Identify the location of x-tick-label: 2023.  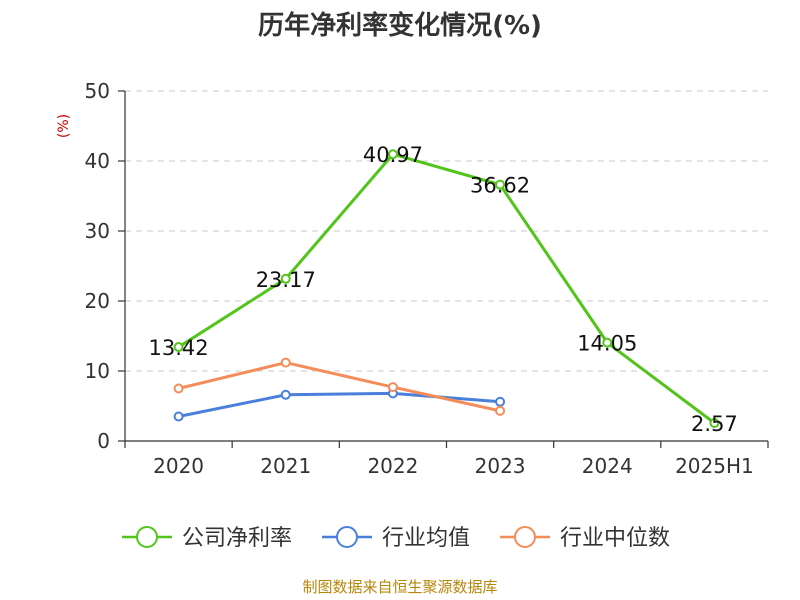
(500, 466).